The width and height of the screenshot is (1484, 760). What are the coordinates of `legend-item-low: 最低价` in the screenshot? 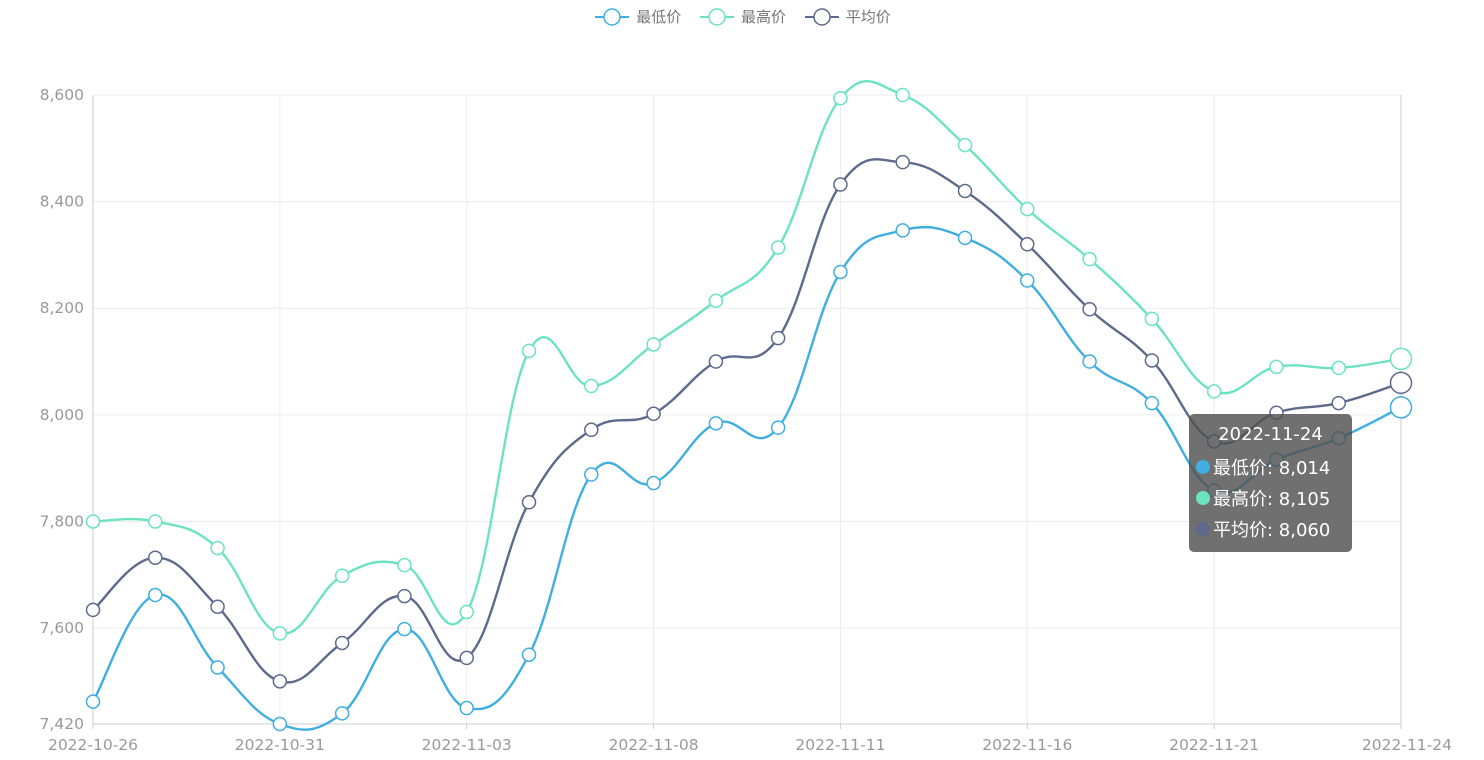 It's located at (637, 16).